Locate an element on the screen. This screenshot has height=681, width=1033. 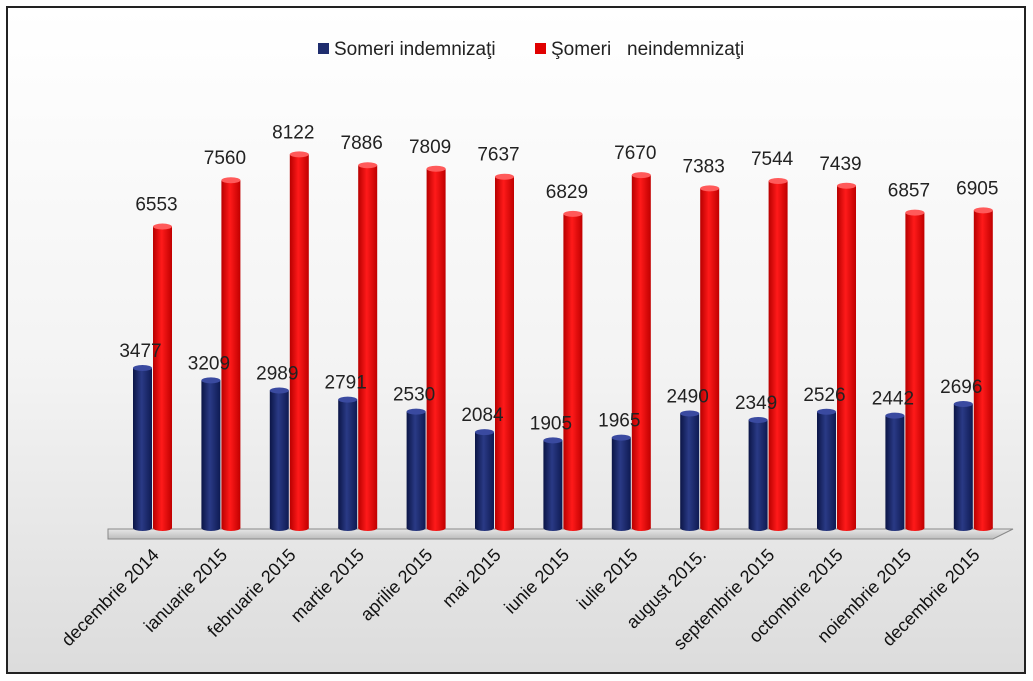
data-label-someri-indemnizati: 3209 is located at coordinates (209, 363).